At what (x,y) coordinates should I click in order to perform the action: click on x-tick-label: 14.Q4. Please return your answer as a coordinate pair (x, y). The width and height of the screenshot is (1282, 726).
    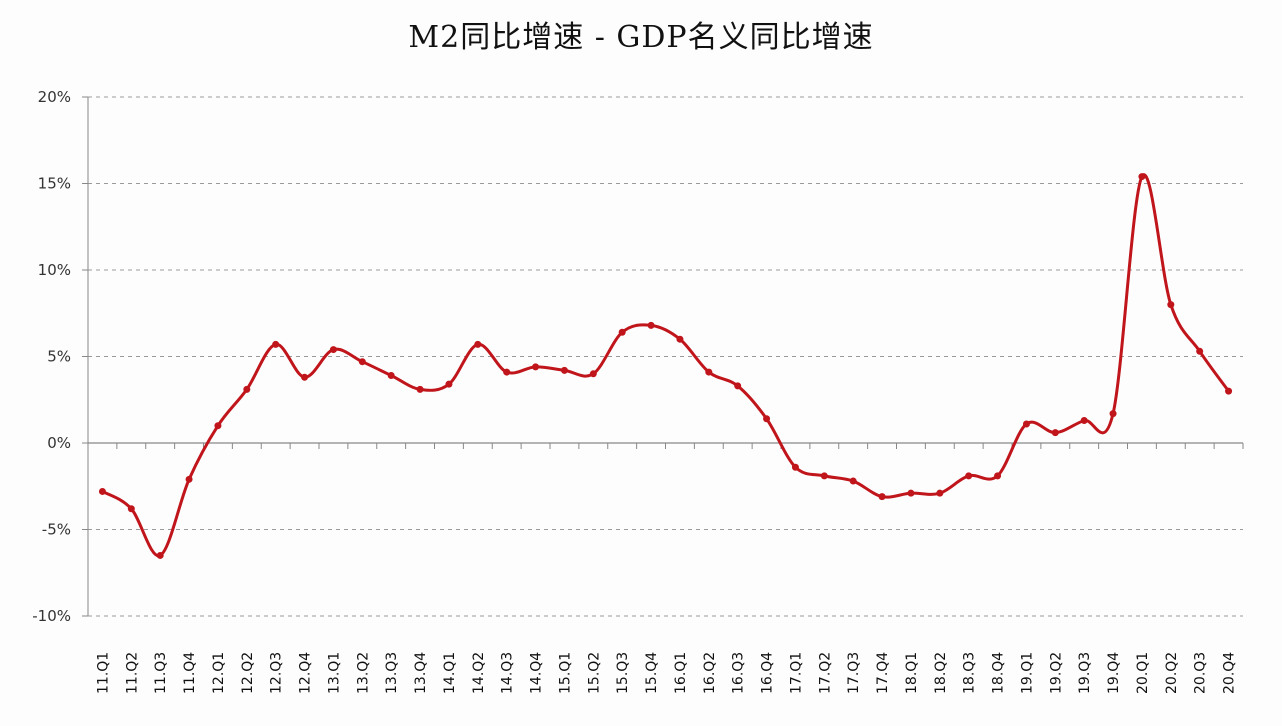
    Looking at the image, I should click on (537, 673).